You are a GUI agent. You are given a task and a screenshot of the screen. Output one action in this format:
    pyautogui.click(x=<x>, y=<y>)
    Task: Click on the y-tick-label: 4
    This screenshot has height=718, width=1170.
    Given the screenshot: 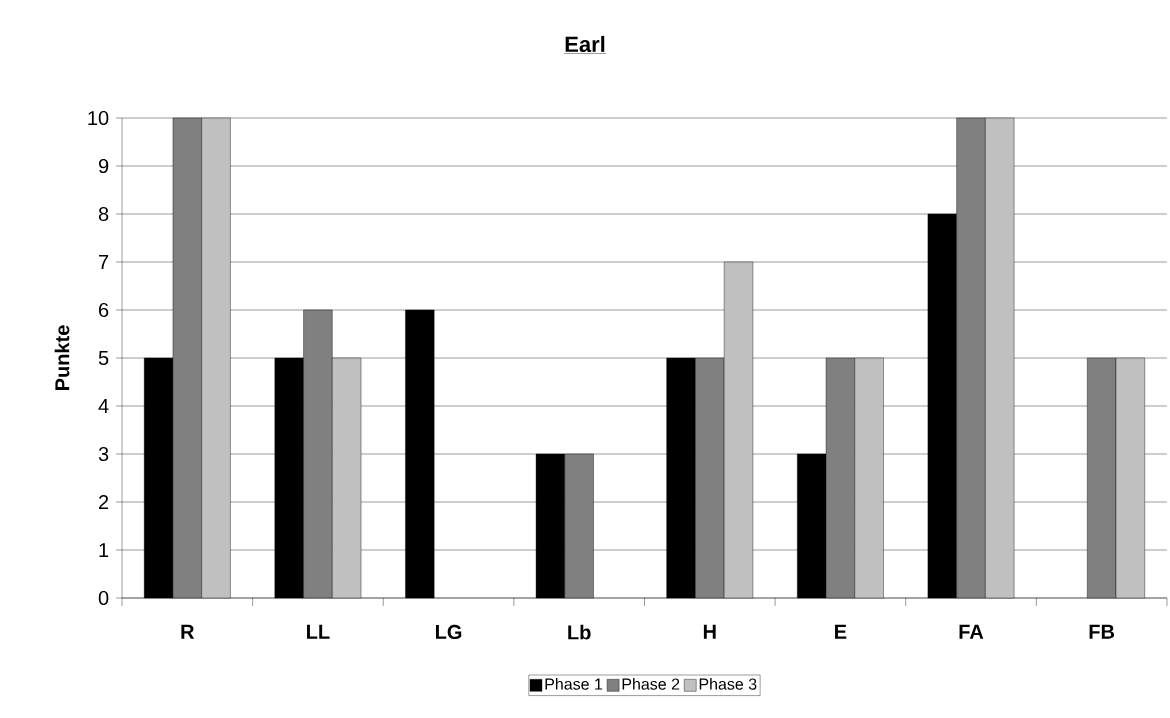 What is the action you would take?
    pyautogui.click(x=103, y=406)
    